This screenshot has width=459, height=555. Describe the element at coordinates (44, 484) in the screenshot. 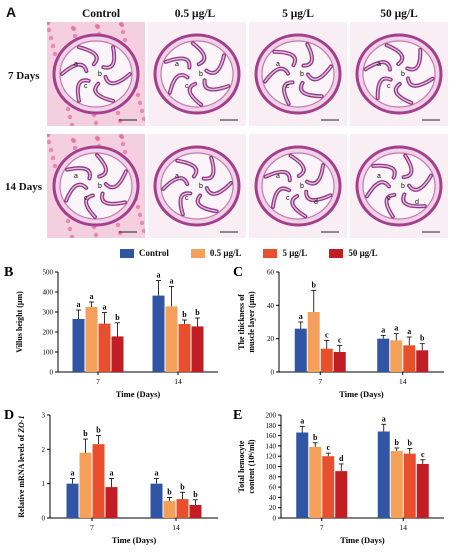

I see `y-tick-label: 1` at that location.